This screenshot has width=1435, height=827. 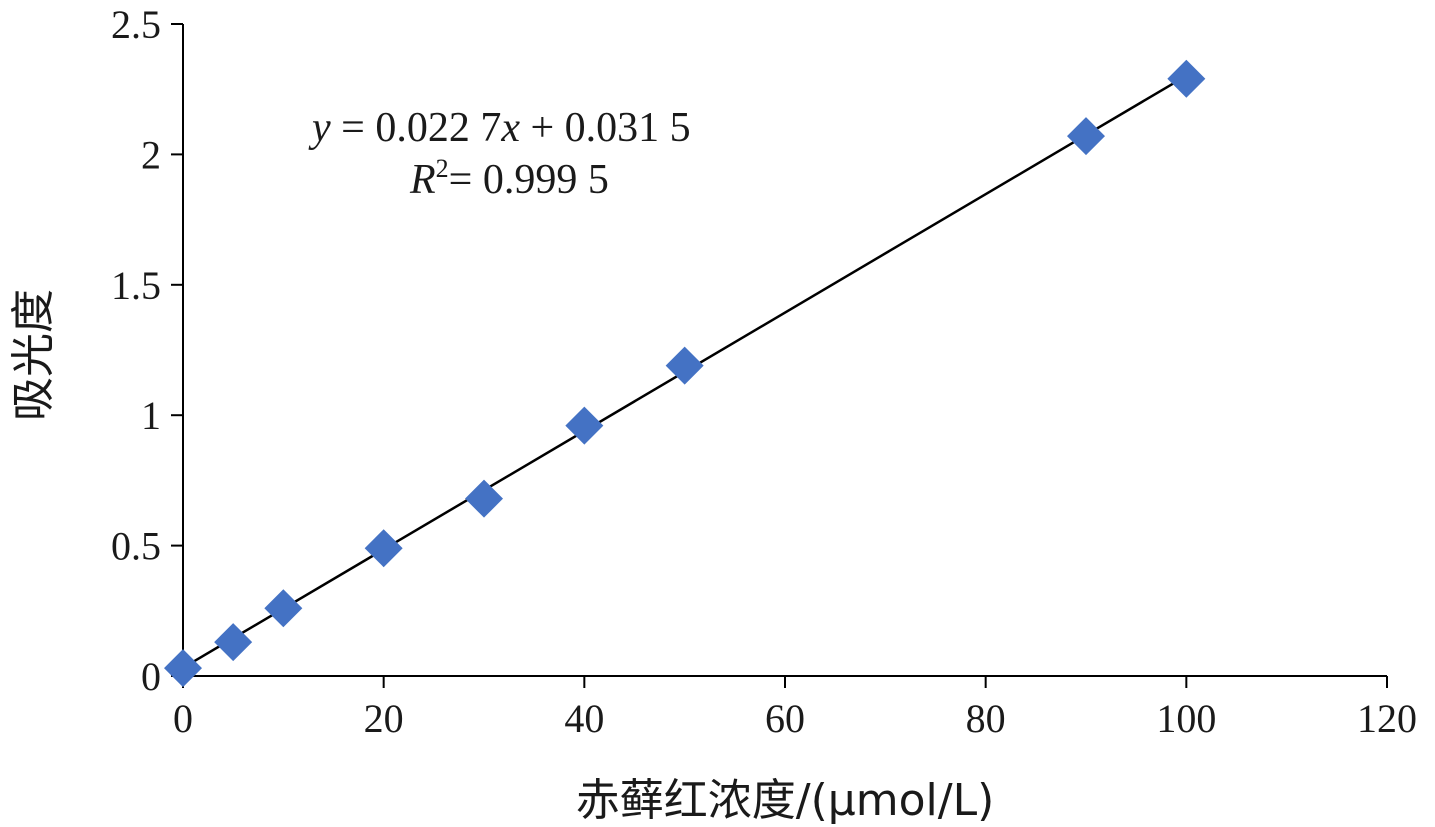 What do you see at coordinates (785, 800) in the screenshot?
I see `x-axis-label: 赤藓红浓度/(μmol/L)` at bounding box center [785, 800].